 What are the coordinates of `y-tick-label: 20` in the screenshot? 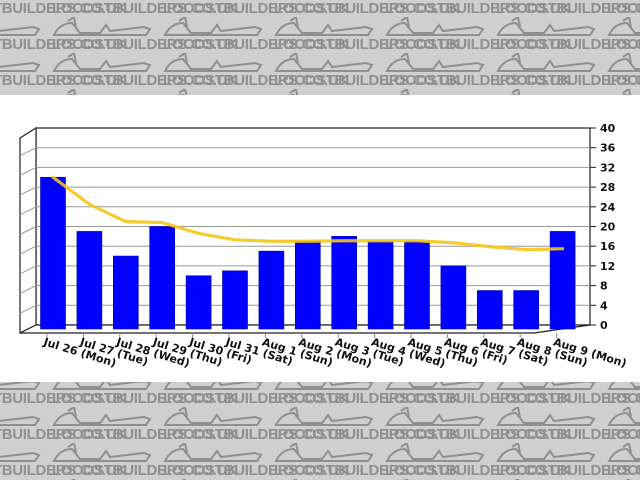 It's located at (608, 227).